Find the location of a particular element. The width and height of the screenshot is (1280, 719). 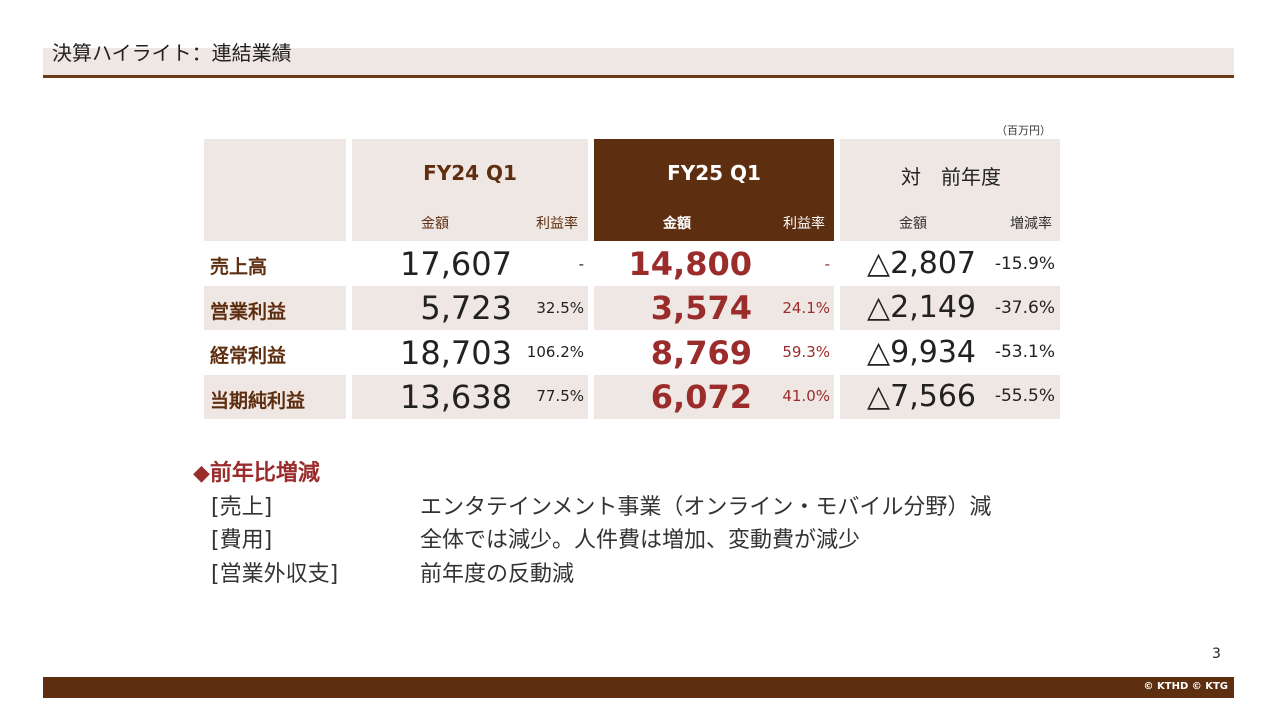

note-text-sales: エンタテインメント事業（オンライン・モバイル分野）減 is located at coordinates (706, 507).